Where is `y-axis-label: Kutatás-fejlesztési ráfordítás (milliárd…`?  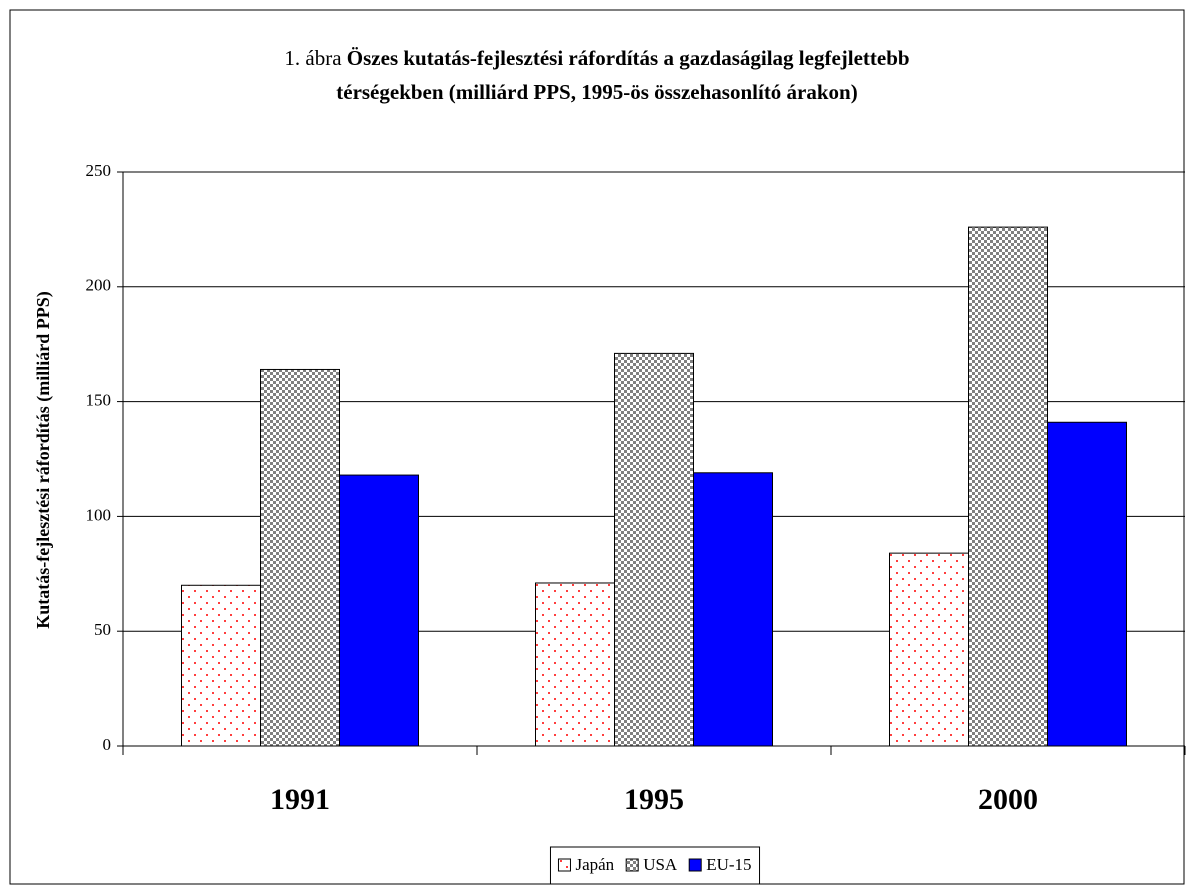 y-axis-label: Kutatás-fejlesztési ráfordítás (milliárd… is located at coordinates (43, 459).